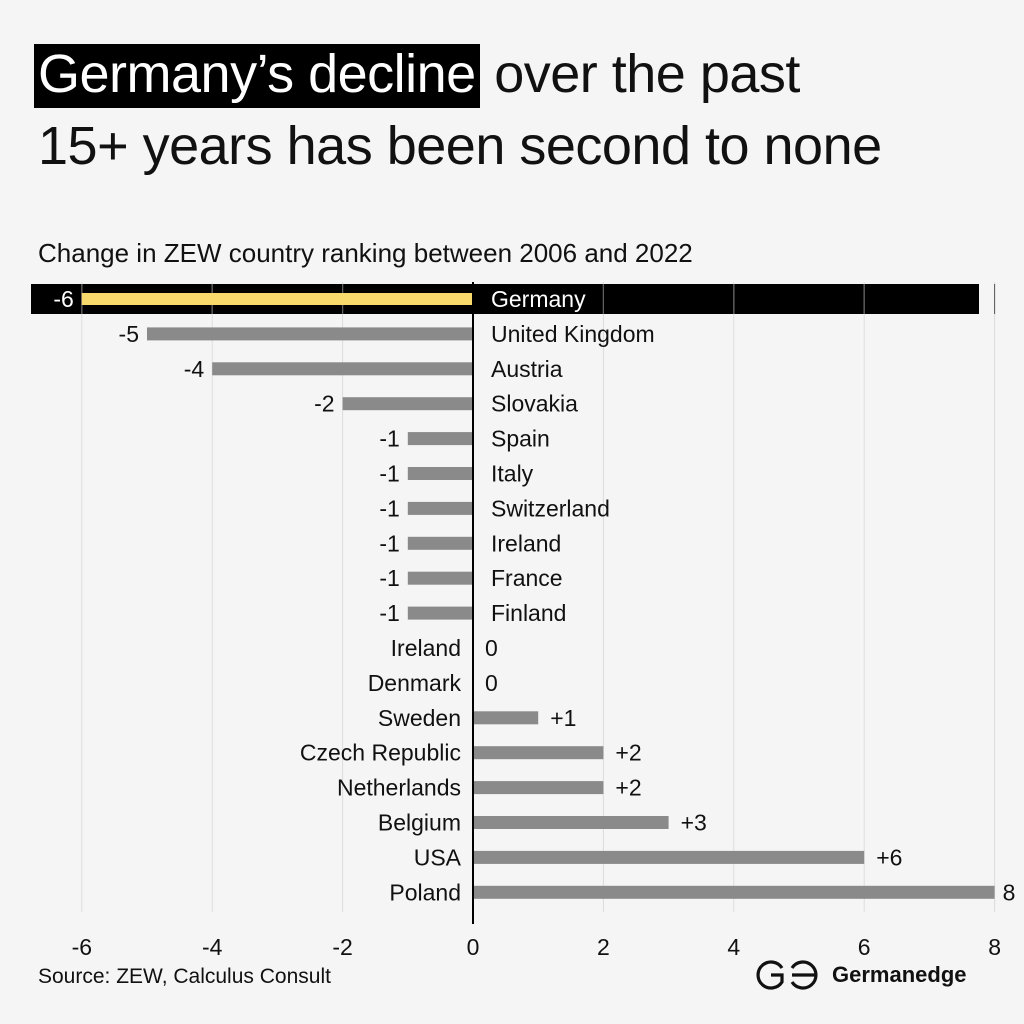  What do you see at coordinates (419, 718) in the screenshot?
I see `category-label: Sweden` at bounding box center [419, 718].